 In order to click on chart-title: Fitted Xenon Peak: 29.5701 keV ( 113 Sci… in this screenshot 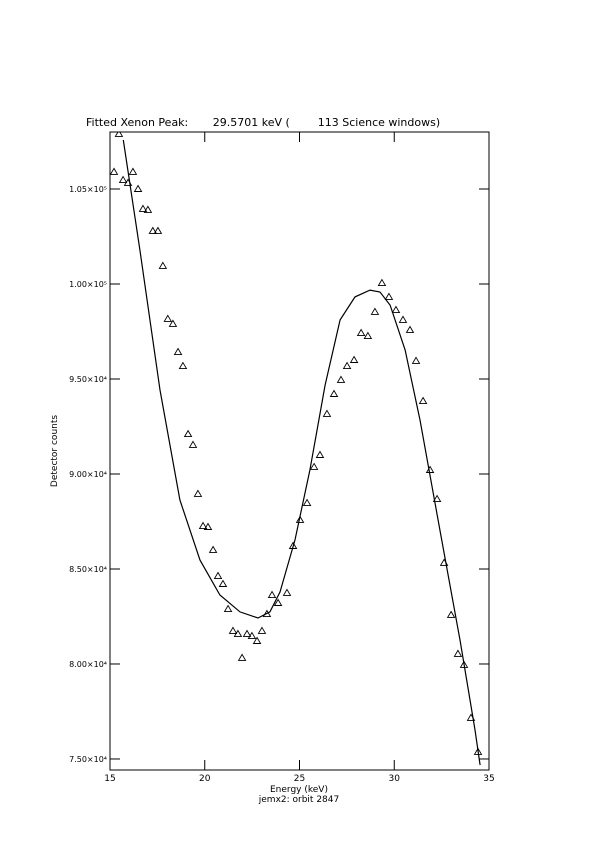, I will do `click(263, 122)`.